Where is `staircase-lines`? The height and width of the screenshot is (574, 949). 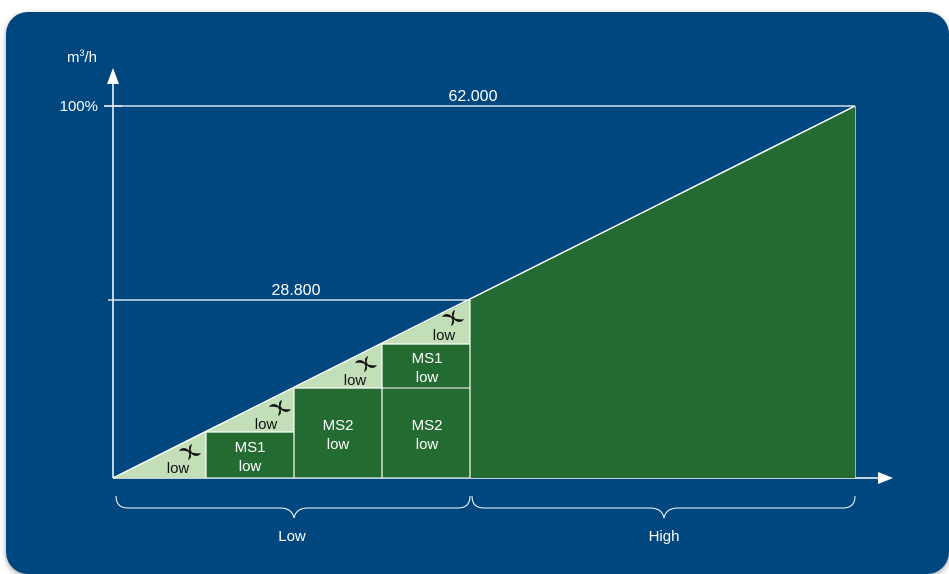 staircase-lines is located at coordinates (338, 389).